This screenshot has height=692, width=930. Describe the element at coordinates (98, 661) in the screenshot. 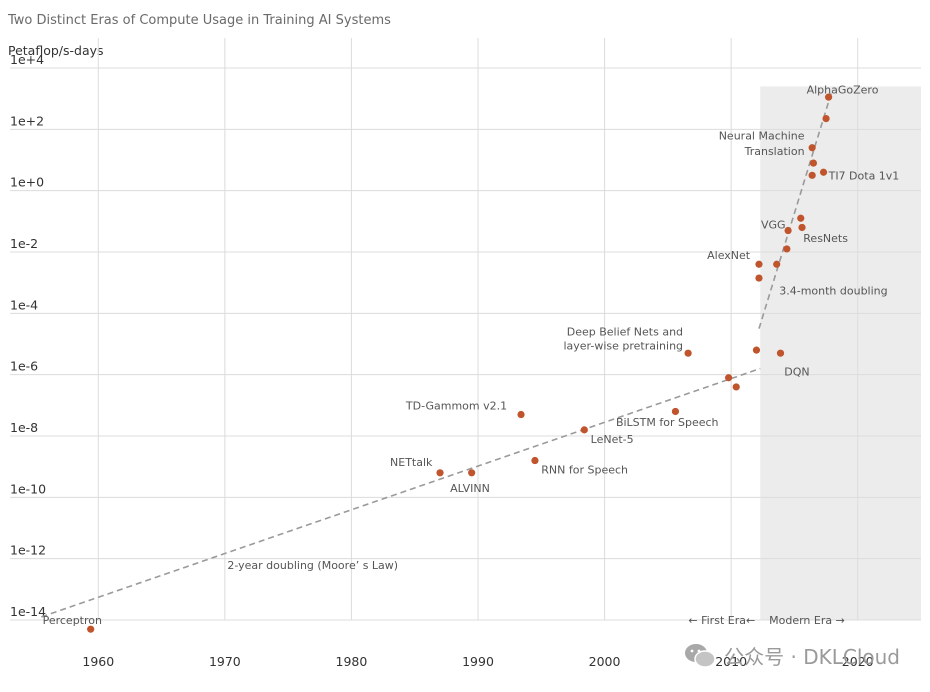

I see `x-tick-label: 1960` at that location.